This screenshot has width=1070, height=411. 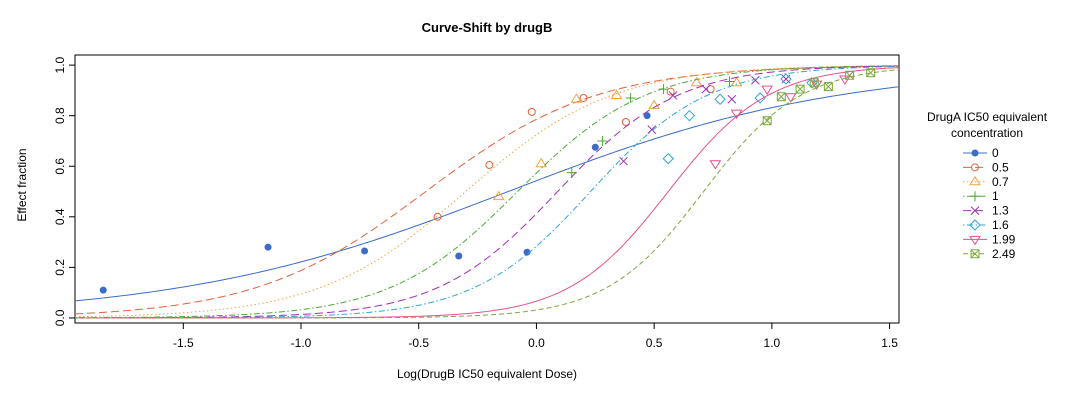 I want to click on x-tick-label: 1.5, so click(x=889, y=343).